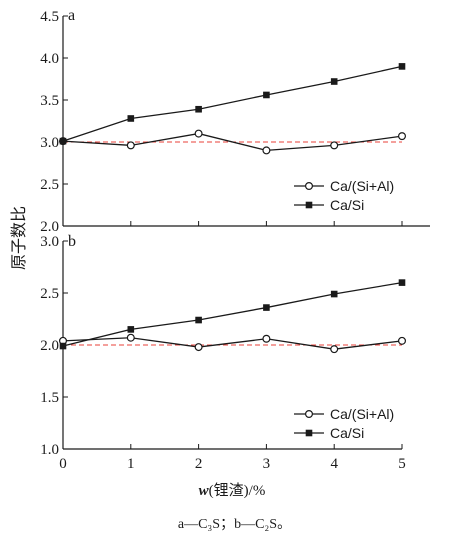  I want to click on y-tick-label: 1.0, so click(49, 450).